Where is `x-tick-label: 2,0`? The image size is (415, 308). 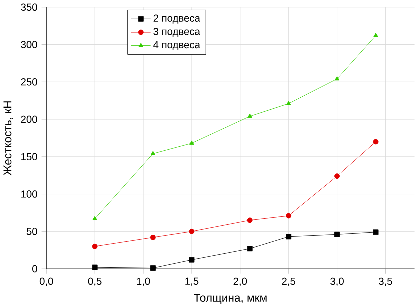 x-tick-label: 2,0 is located at coordinates (241, 282).